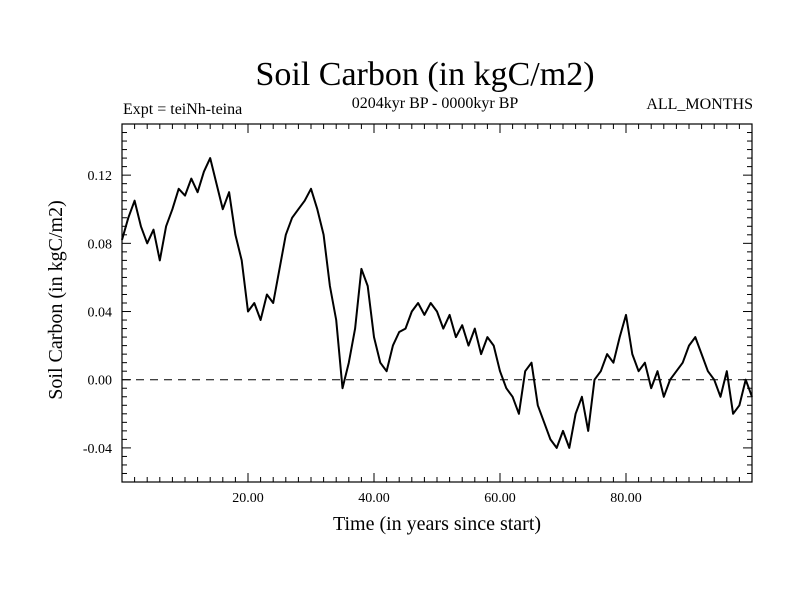 This screenshot has width=800, height=600. Describe the element at coordinates (100, 176) in the screenshot. I see `y-tick-label: 0.12` at that location.